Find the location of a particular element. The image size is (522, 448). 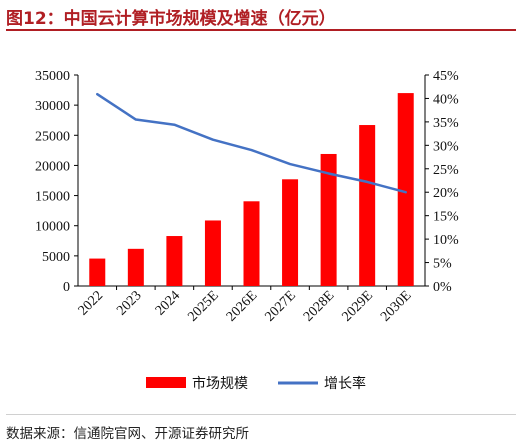

x-tick-label: 2028E is located at coordinates (319, 306).